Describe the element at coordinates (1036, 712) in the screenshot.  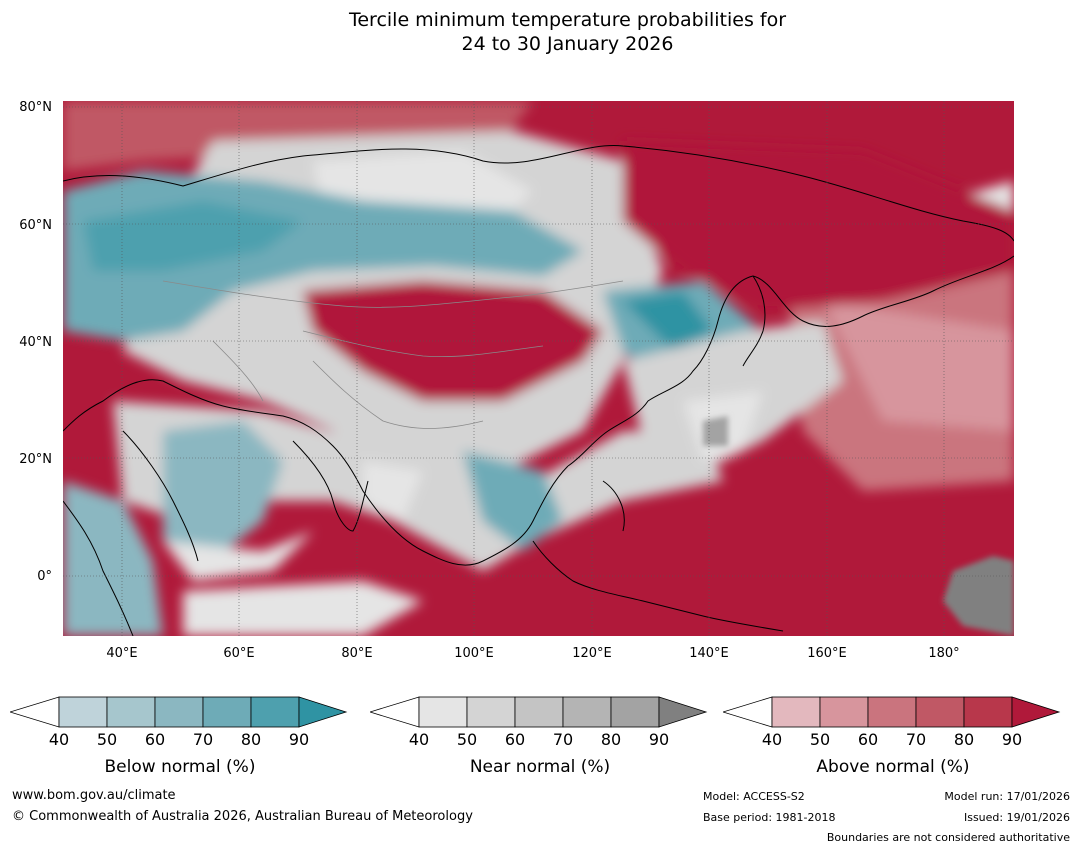
I see `colorbar-above-high-arrow` at that location.